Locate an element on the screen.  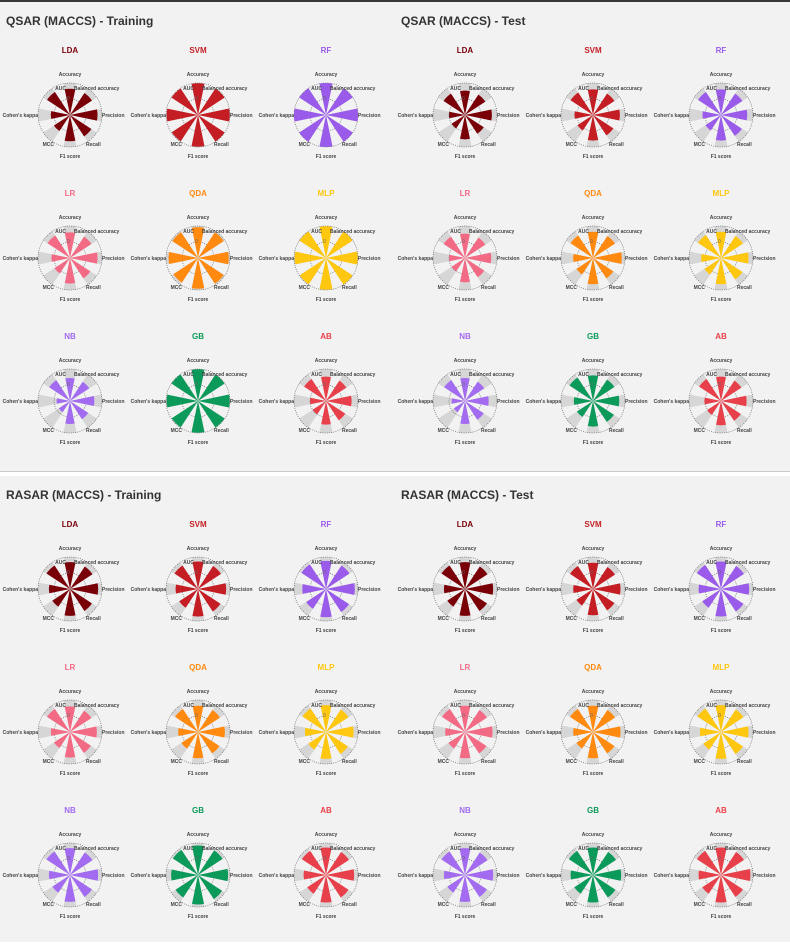
bar-ab-cohen-s-kappa is located at coordinates (318, 401).